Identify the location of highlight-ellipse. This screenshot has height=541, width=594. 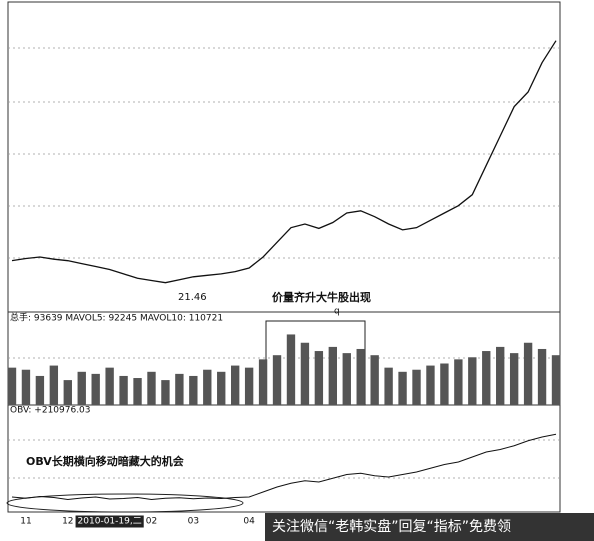
(125, 503).